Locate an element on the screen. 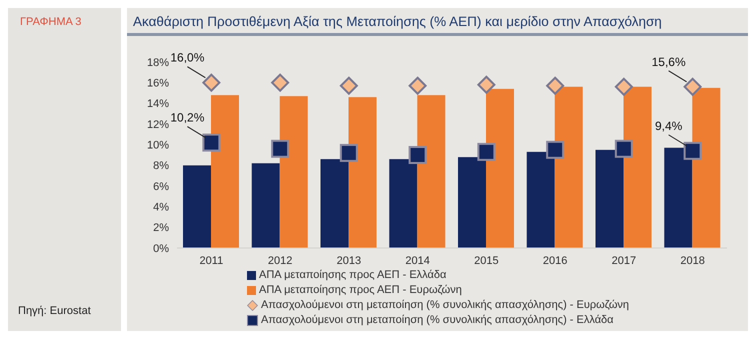 Image resolution: width=756 pixels, height=339 pixels. data-label: 16,0% is located at coordinates (187, 57).